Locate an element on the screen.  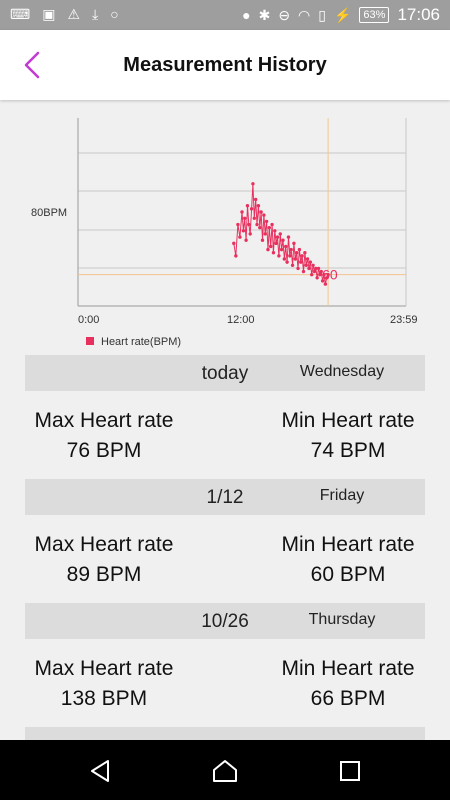
app-bar: Measurement History is located at coordinates (225, 65).